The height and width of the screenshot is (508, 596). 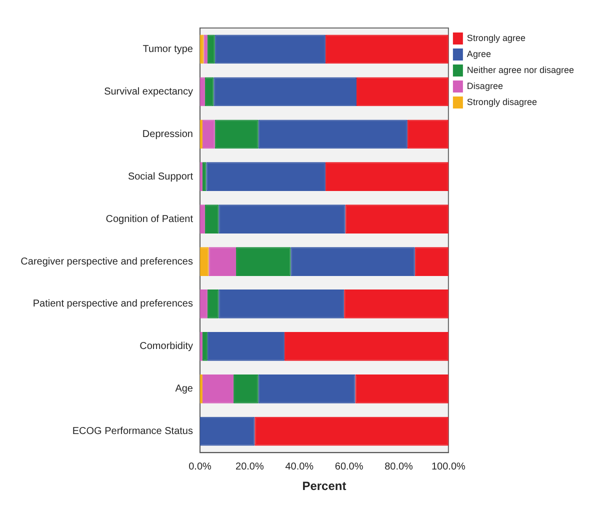 What do you see at coordinates (484, 85) in the screenshot?
I see `legend-label: Disagree` at bounding box center [484, 85].